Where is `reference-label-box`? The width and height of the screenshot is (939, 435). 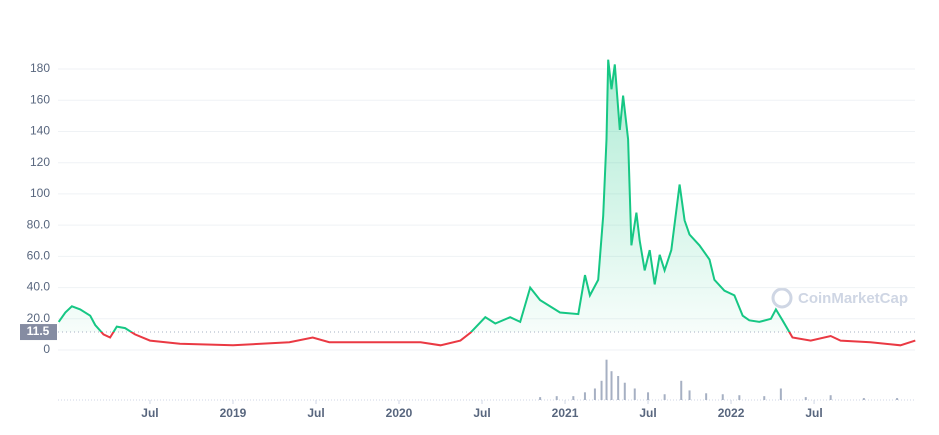 reference-label-box is located at coordinates (38, 332).